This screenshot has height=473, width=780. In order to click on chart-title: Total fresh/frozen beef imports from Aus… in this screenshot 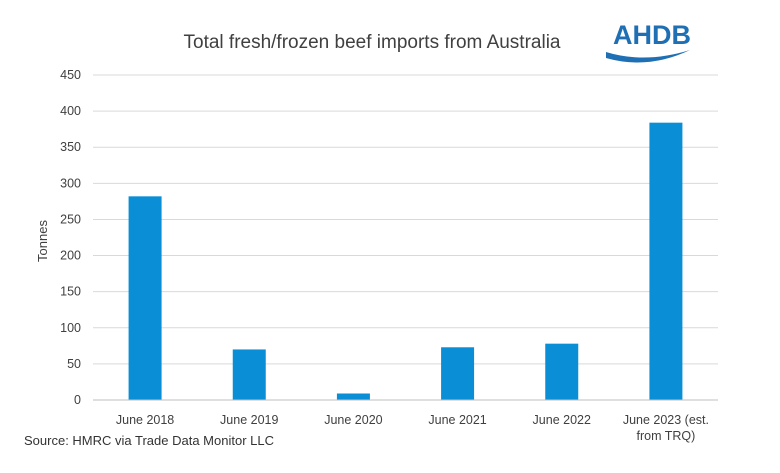, I will do `click(372, 42)`.